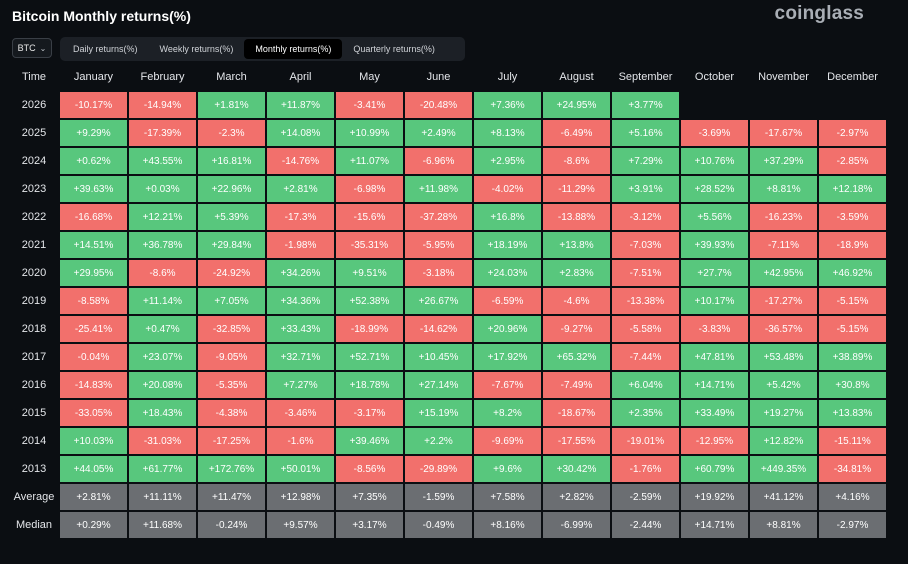  I want to click on table-header-month: March, so click(231, 77).